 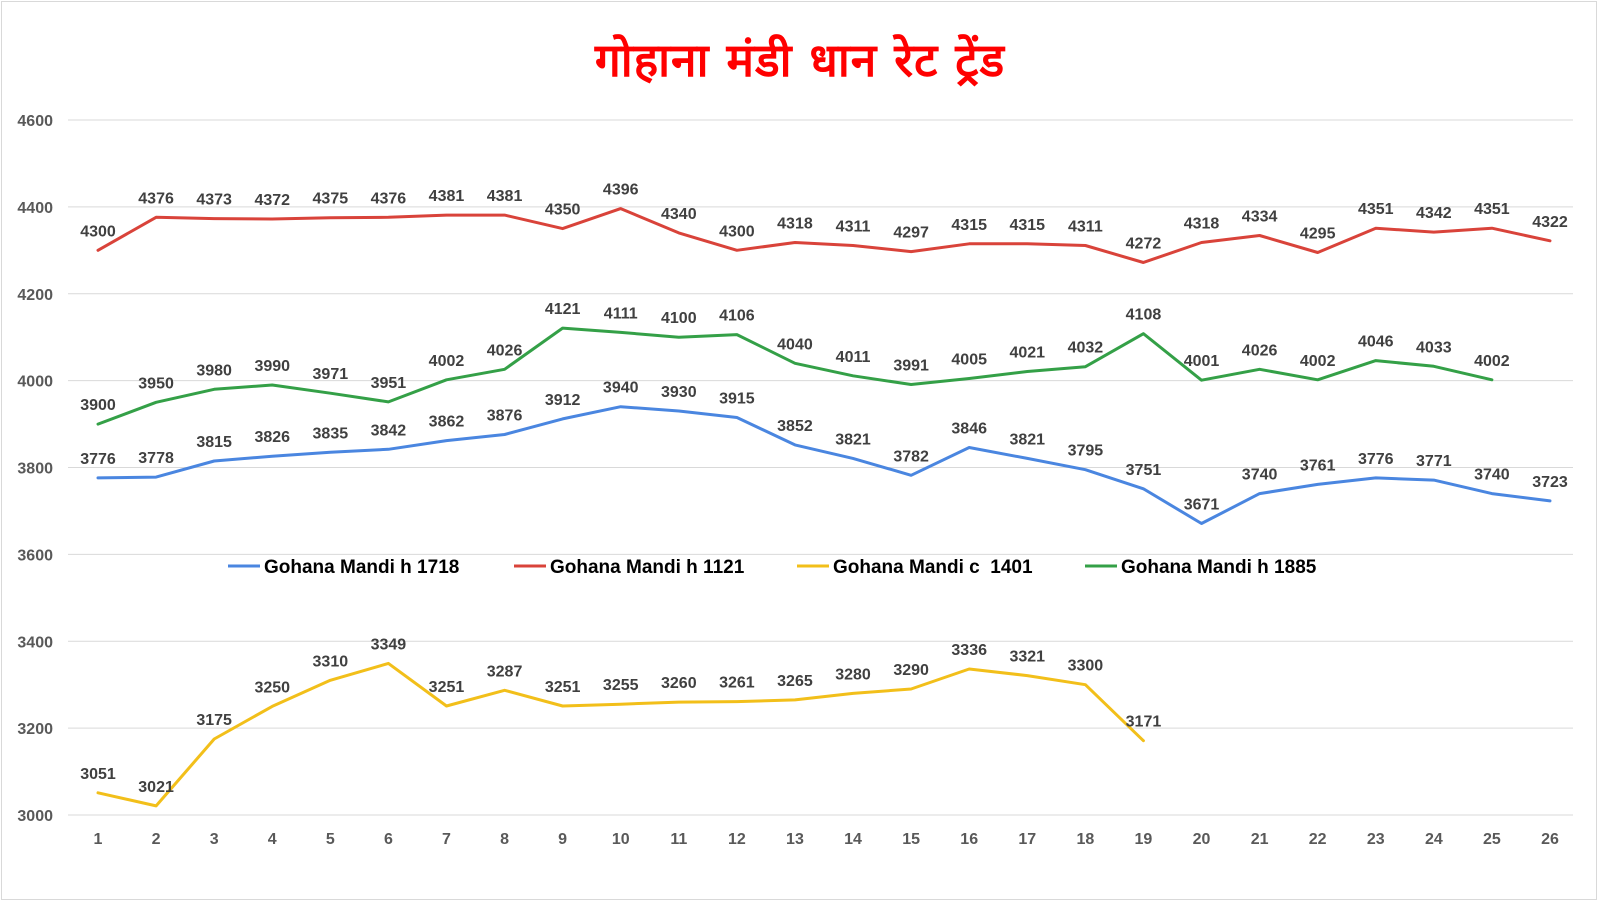 I want to click on x-tick-label: 17, so click(x=1027, y=839).